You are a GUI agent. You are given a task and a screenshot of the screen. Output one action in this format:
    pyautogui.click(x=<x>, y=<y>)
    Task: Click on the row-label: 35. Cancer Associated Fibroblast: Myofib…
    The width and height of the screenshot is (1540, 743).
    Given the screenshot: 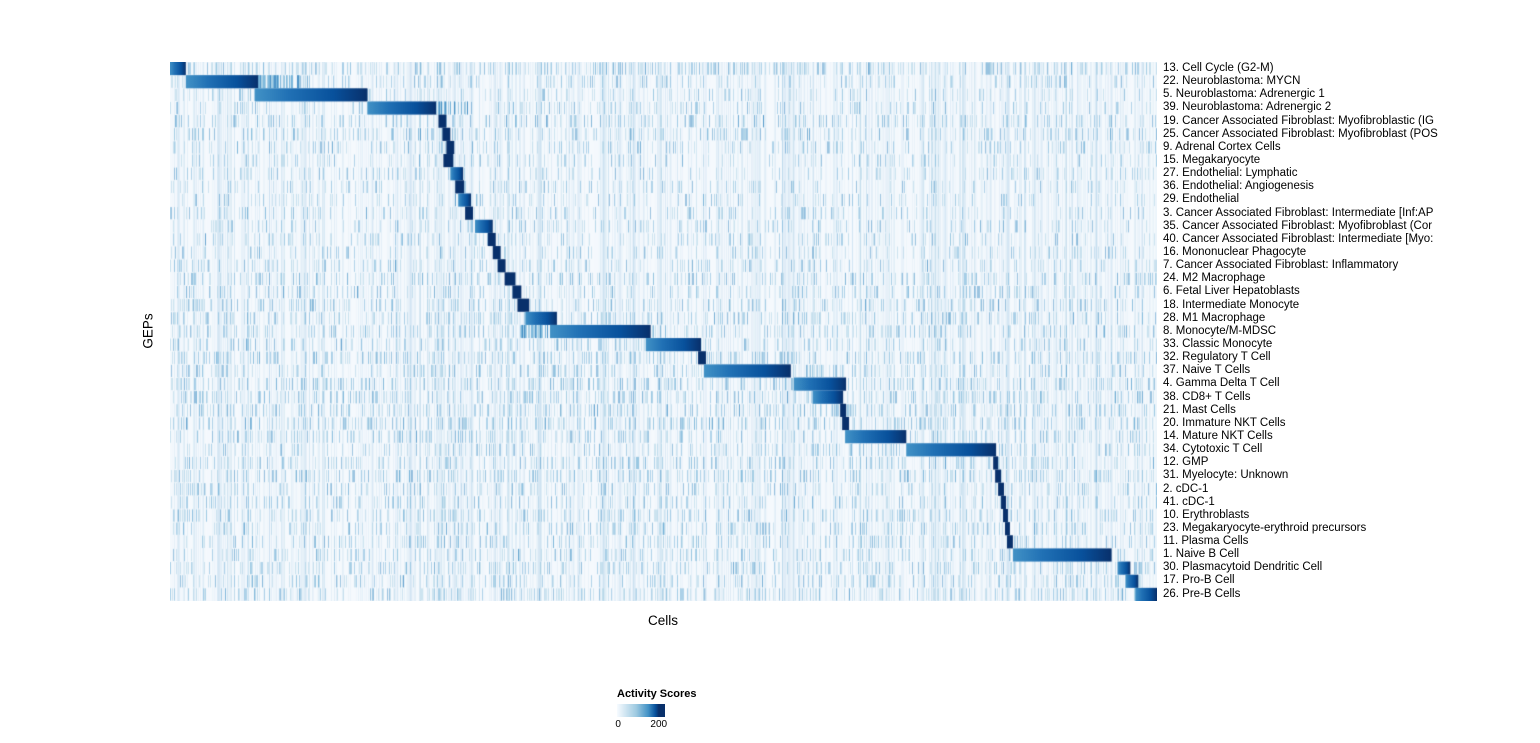 What is the action you would take?
    pyautogui.click(x=1298, y=225)
    